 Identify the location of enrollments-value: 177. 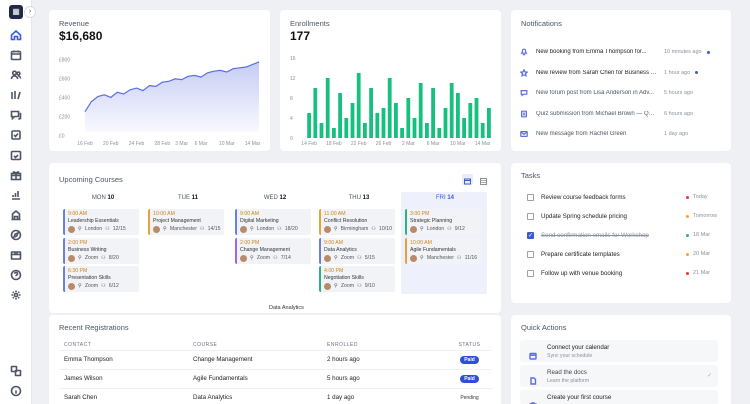
(300, 36).